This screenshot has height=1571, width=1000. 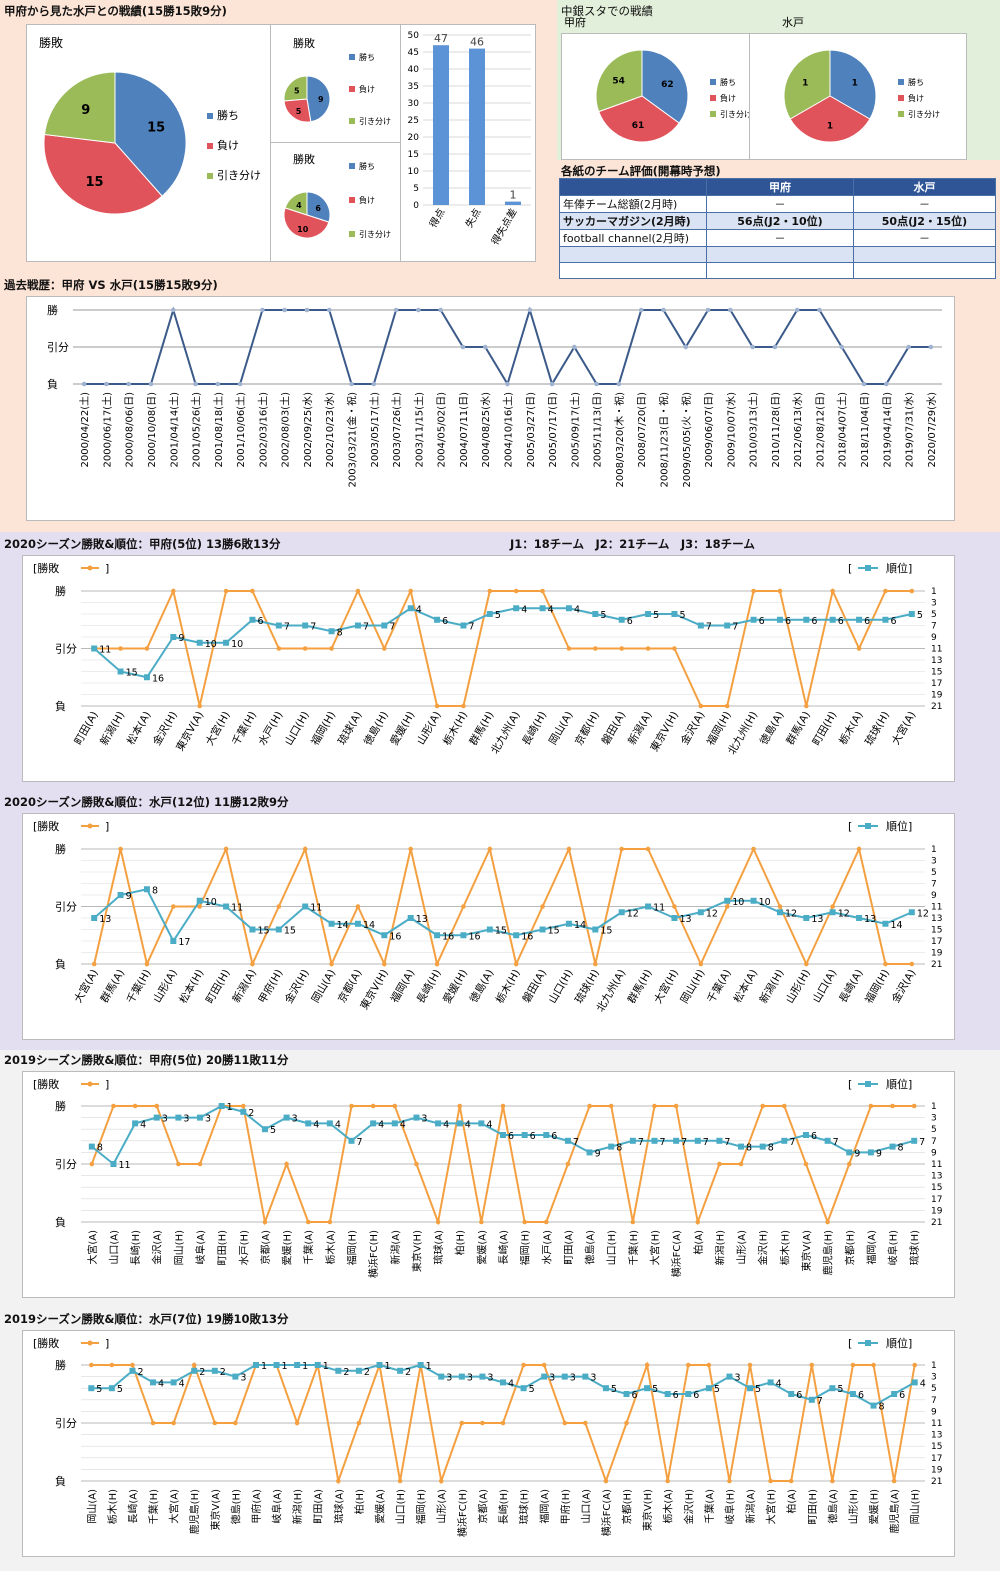 What do you see at coordinates (237, 908) in the screenshot?
I see `rank-data-label: 11` at bounding box center [237, 908].